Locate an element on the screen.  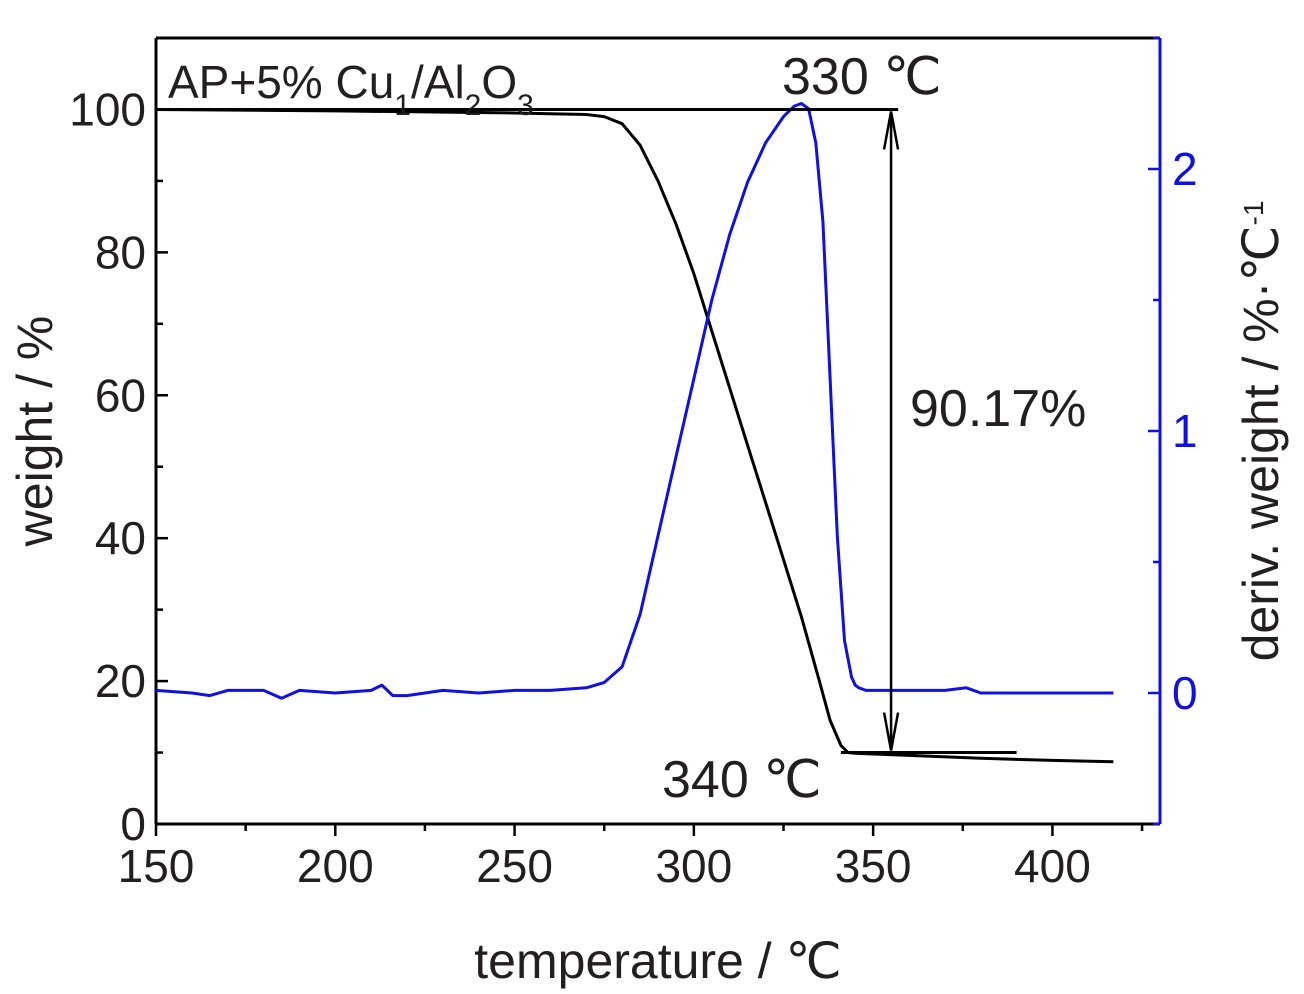
sample-label-sub: 3 is located at coordinates (525, 105).